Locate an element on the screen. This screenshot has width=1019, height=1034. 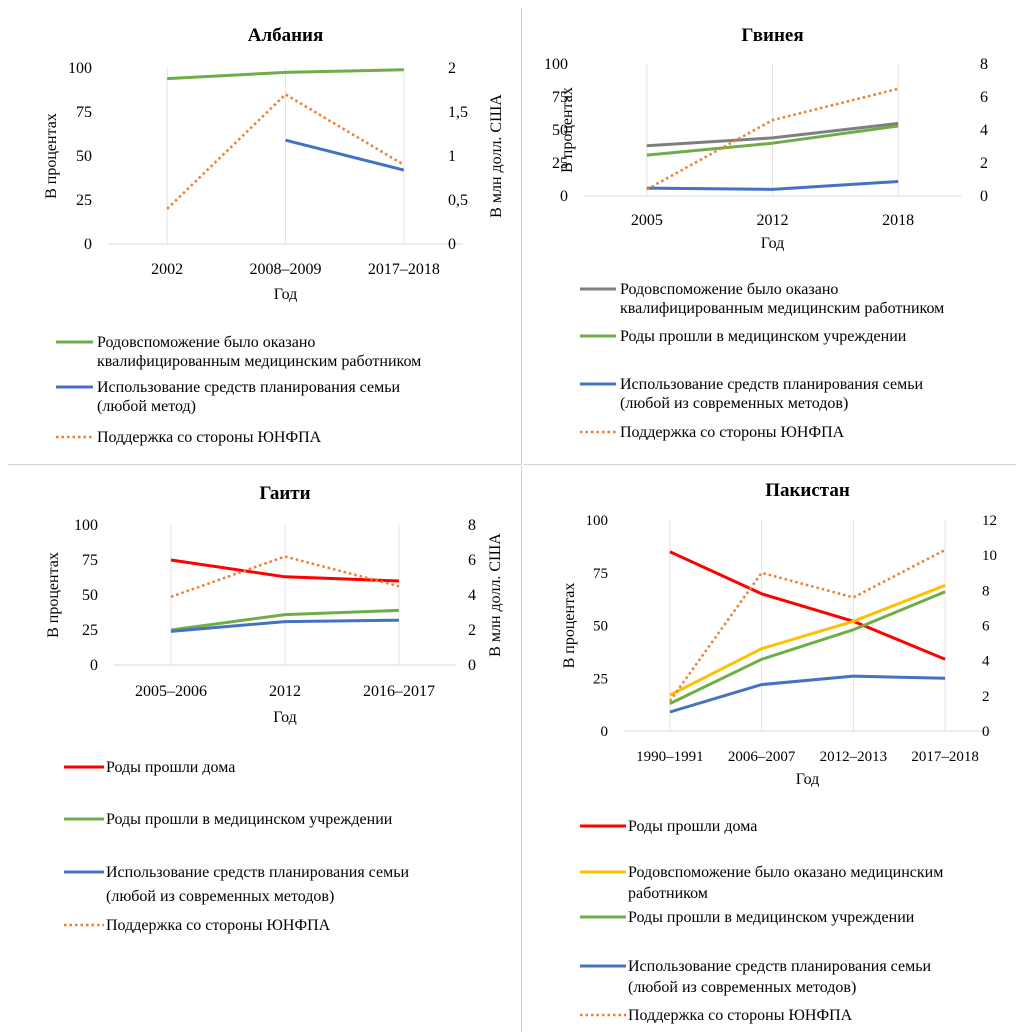
x-tick-label: 1990–1991 is located at coordinates (670, 757).